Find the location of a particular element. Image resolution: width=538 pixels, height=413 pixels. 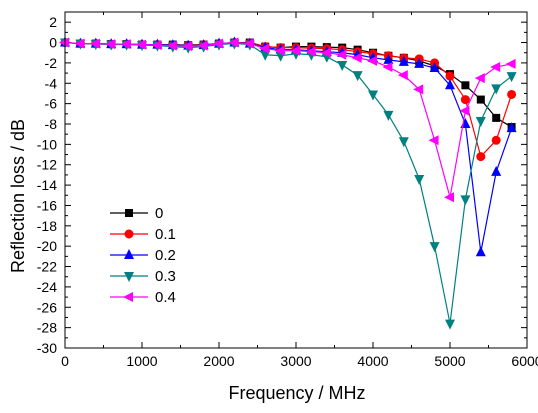

y-tick-label: 2 is located at coordinates (53, 22).